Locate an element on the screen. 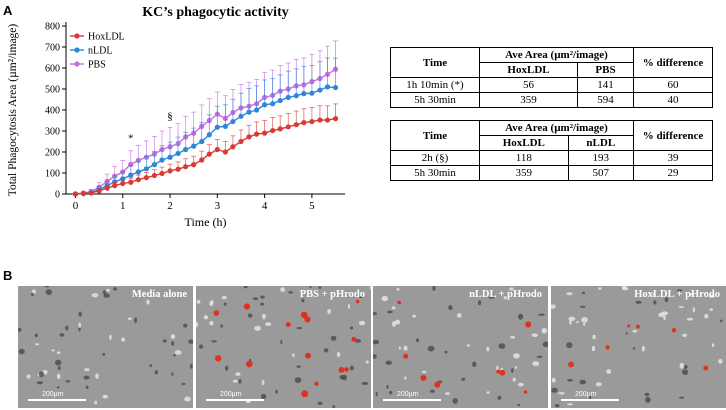  table-row: 1h 10min (*) 56 141 60 is located at coordinates (551, 85).